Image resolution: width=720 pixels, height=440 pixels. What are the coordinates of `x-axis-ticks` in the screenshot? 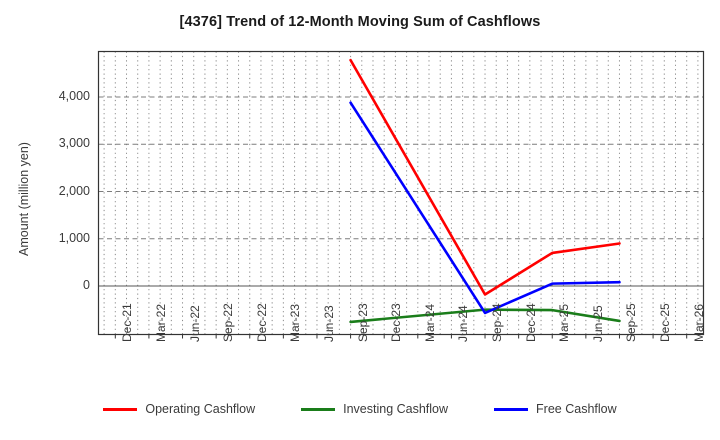 It's located at (401, 336).